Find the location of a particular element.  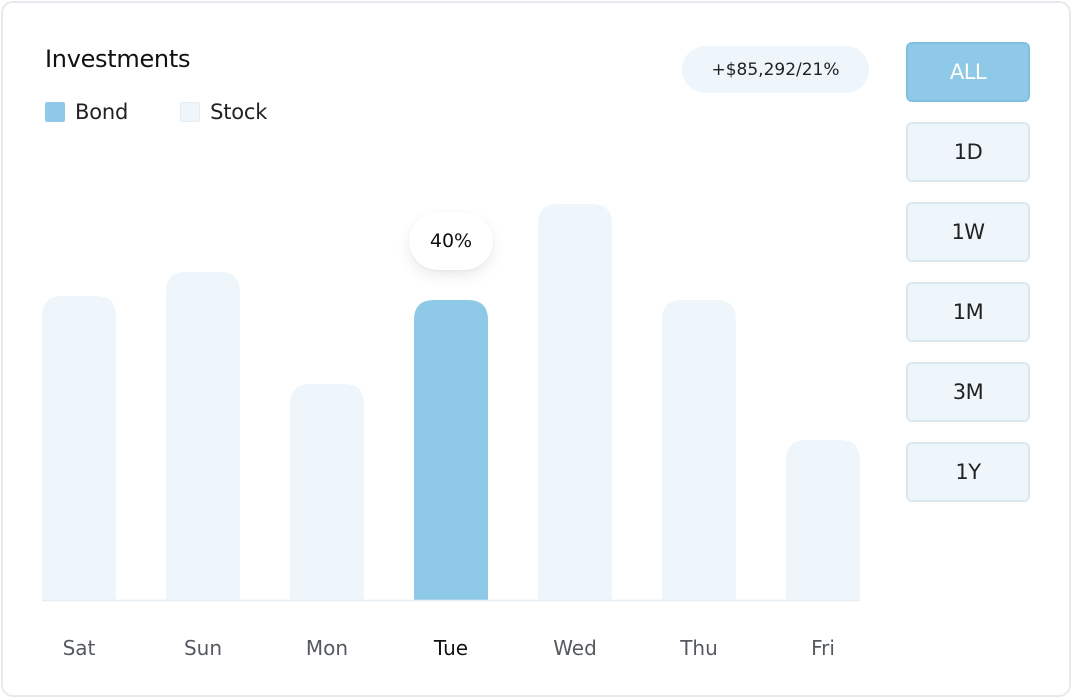

range-button-1m: 1M is located at coordinates (968, 312).